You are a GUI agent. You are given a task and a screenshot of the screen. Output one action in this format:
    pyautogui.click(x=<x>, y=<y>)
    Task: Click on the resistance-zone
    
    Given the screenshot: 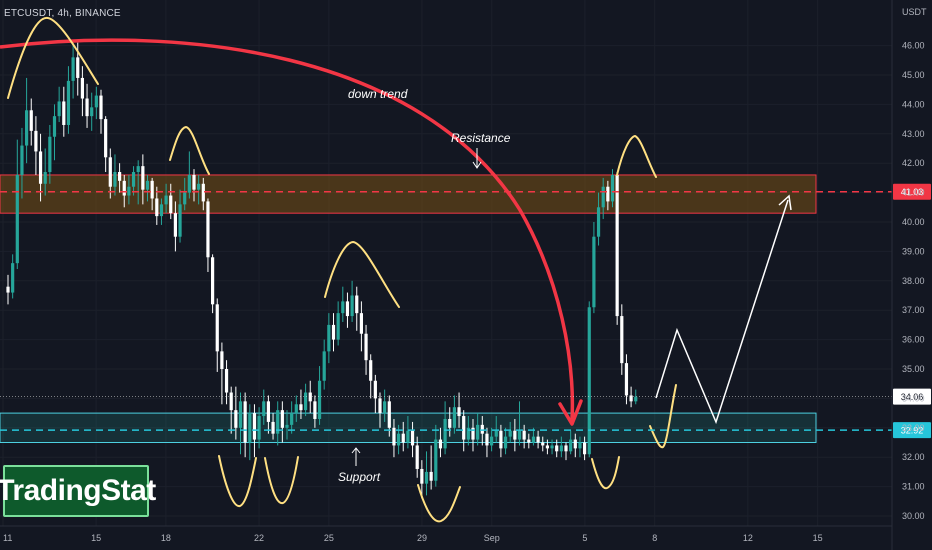 What is the action you would take?
    pyautogui.click(x=408, y=194)
    